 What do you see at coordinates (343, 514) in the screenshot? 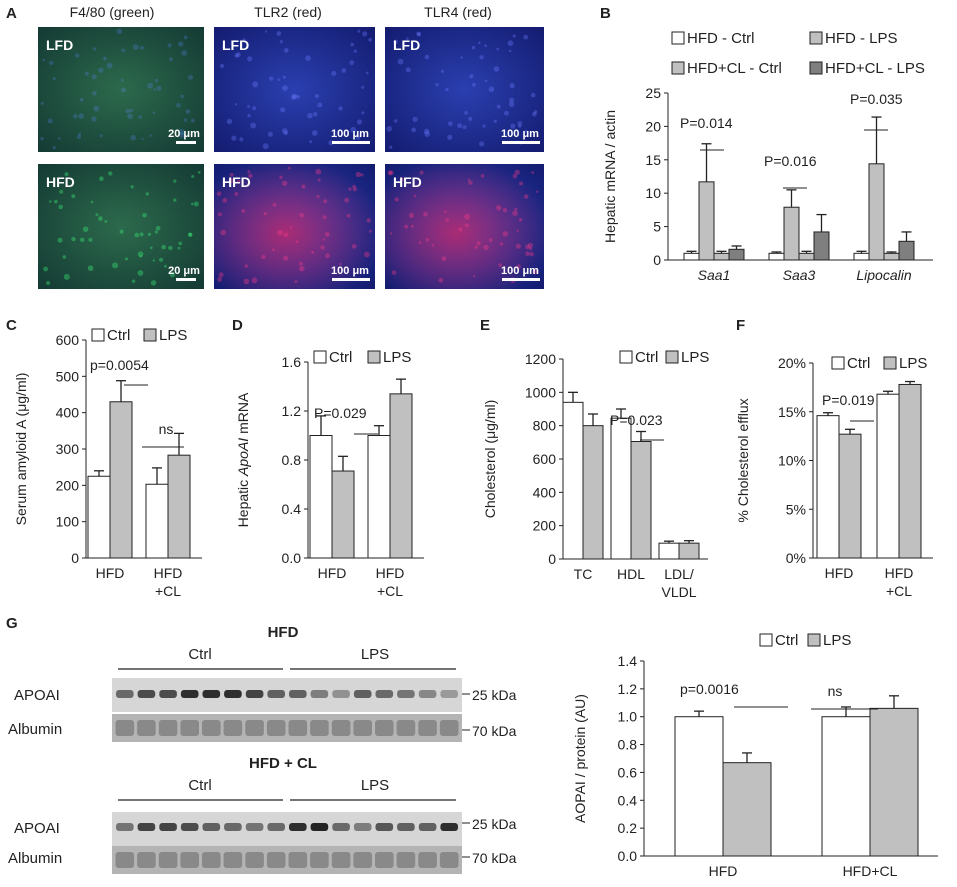
I see `bar-d-lps` at bounding box center [343, 514].